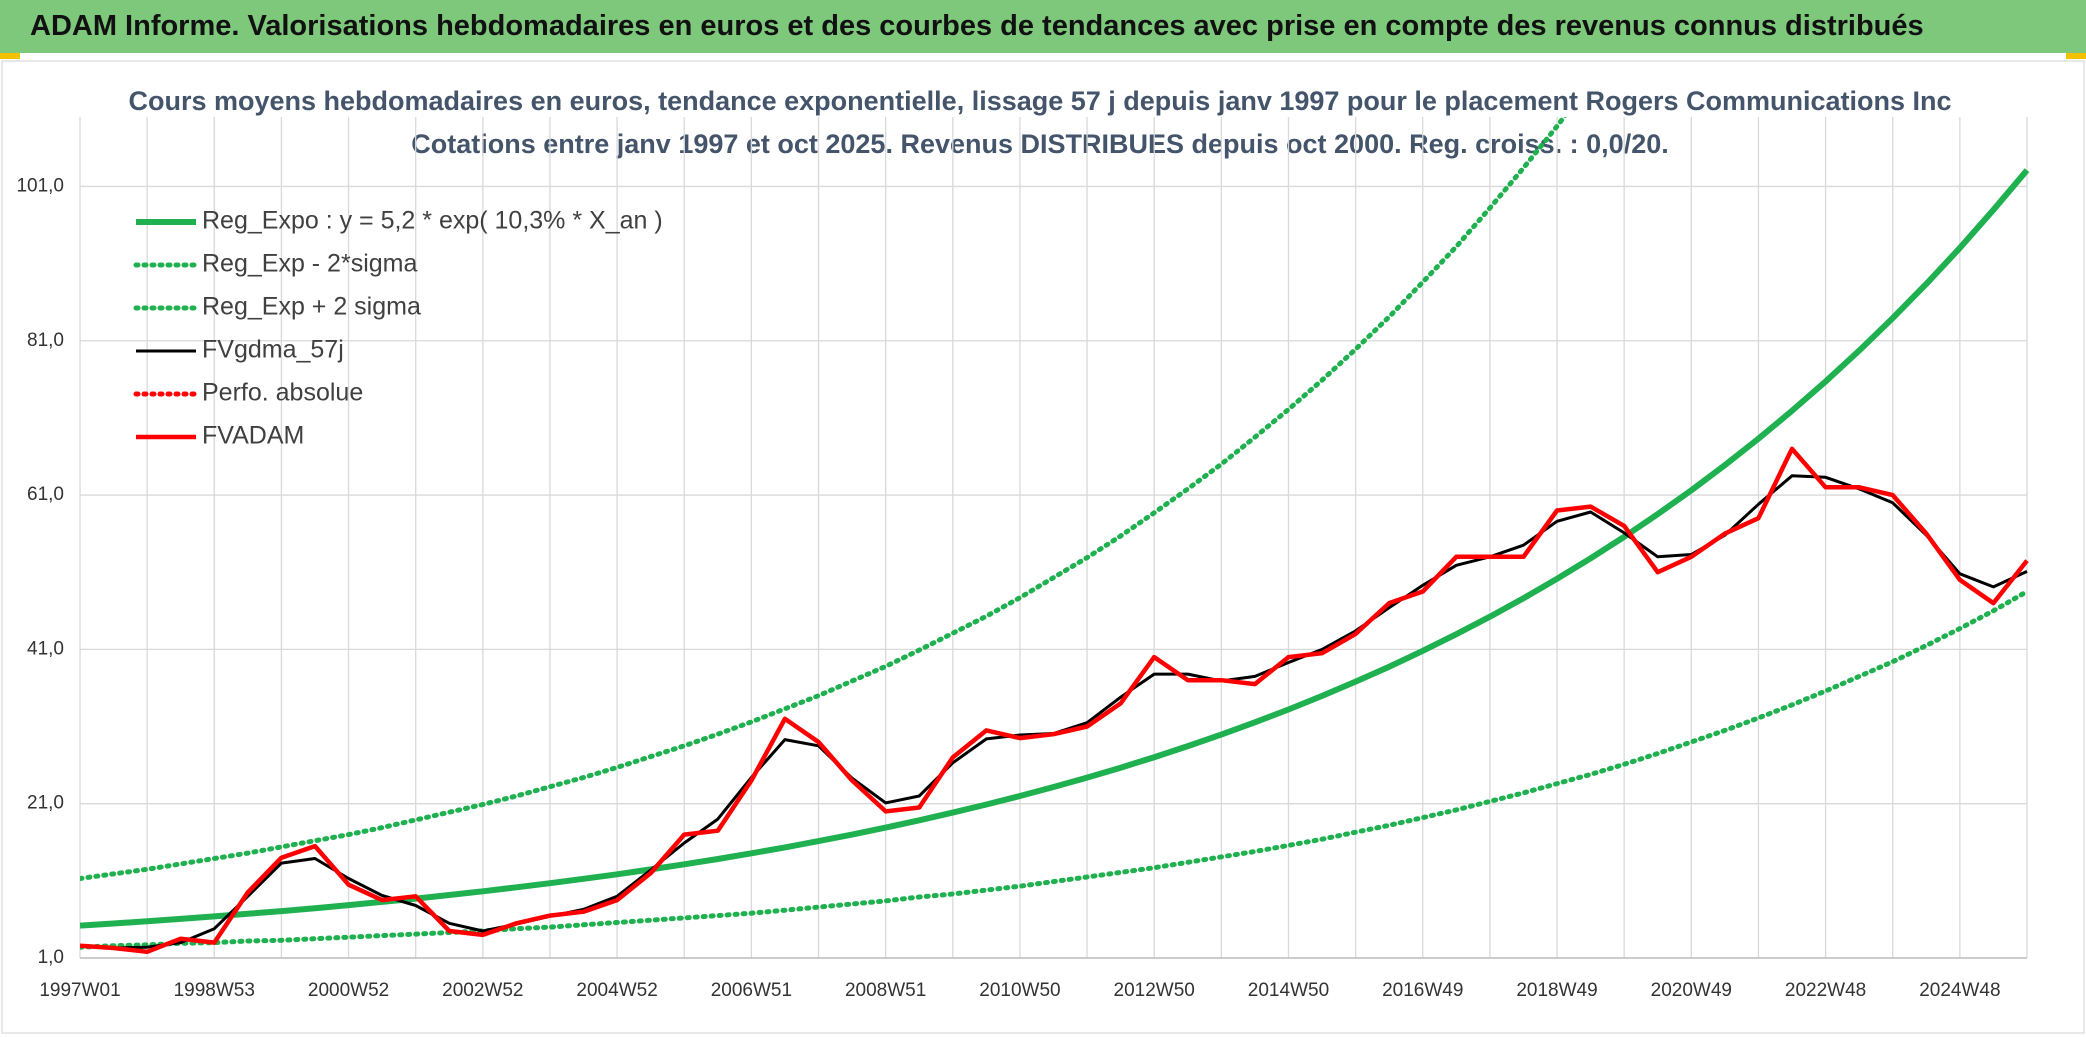 This screenshot has height=1037, width=2086. I want to click on x-tick-label: 2002W52, so click(482, 990).